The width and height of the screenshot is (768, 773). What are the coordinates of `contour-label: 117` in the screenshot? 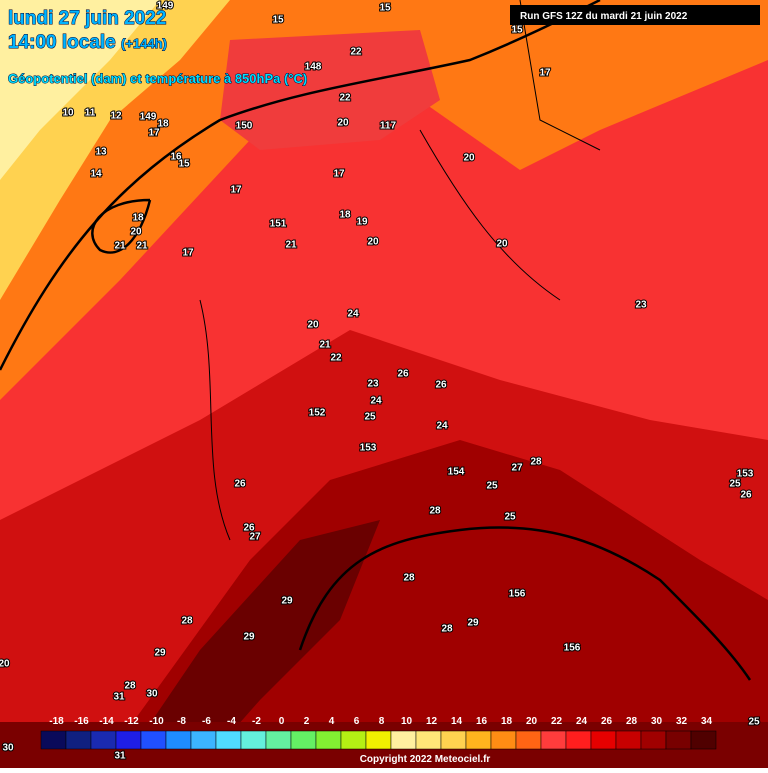 It's located at (388, 126).